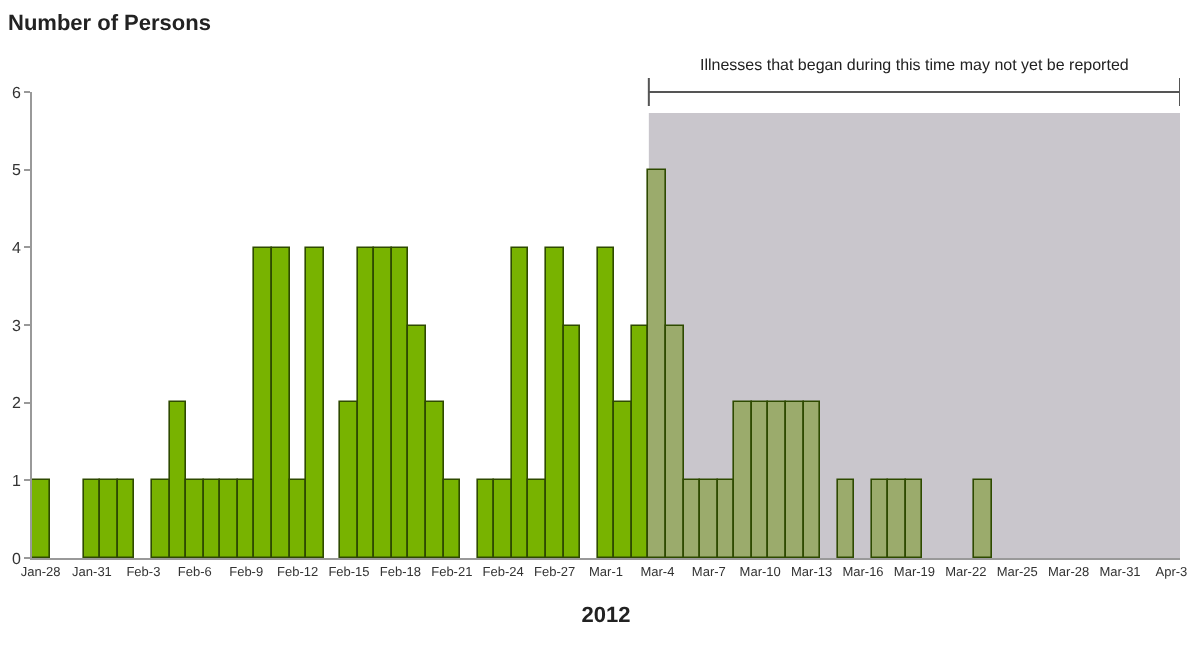  Describe the element at coordinates (16, 480) in the screenshot. I see `y-tick-label: 1` at that location.